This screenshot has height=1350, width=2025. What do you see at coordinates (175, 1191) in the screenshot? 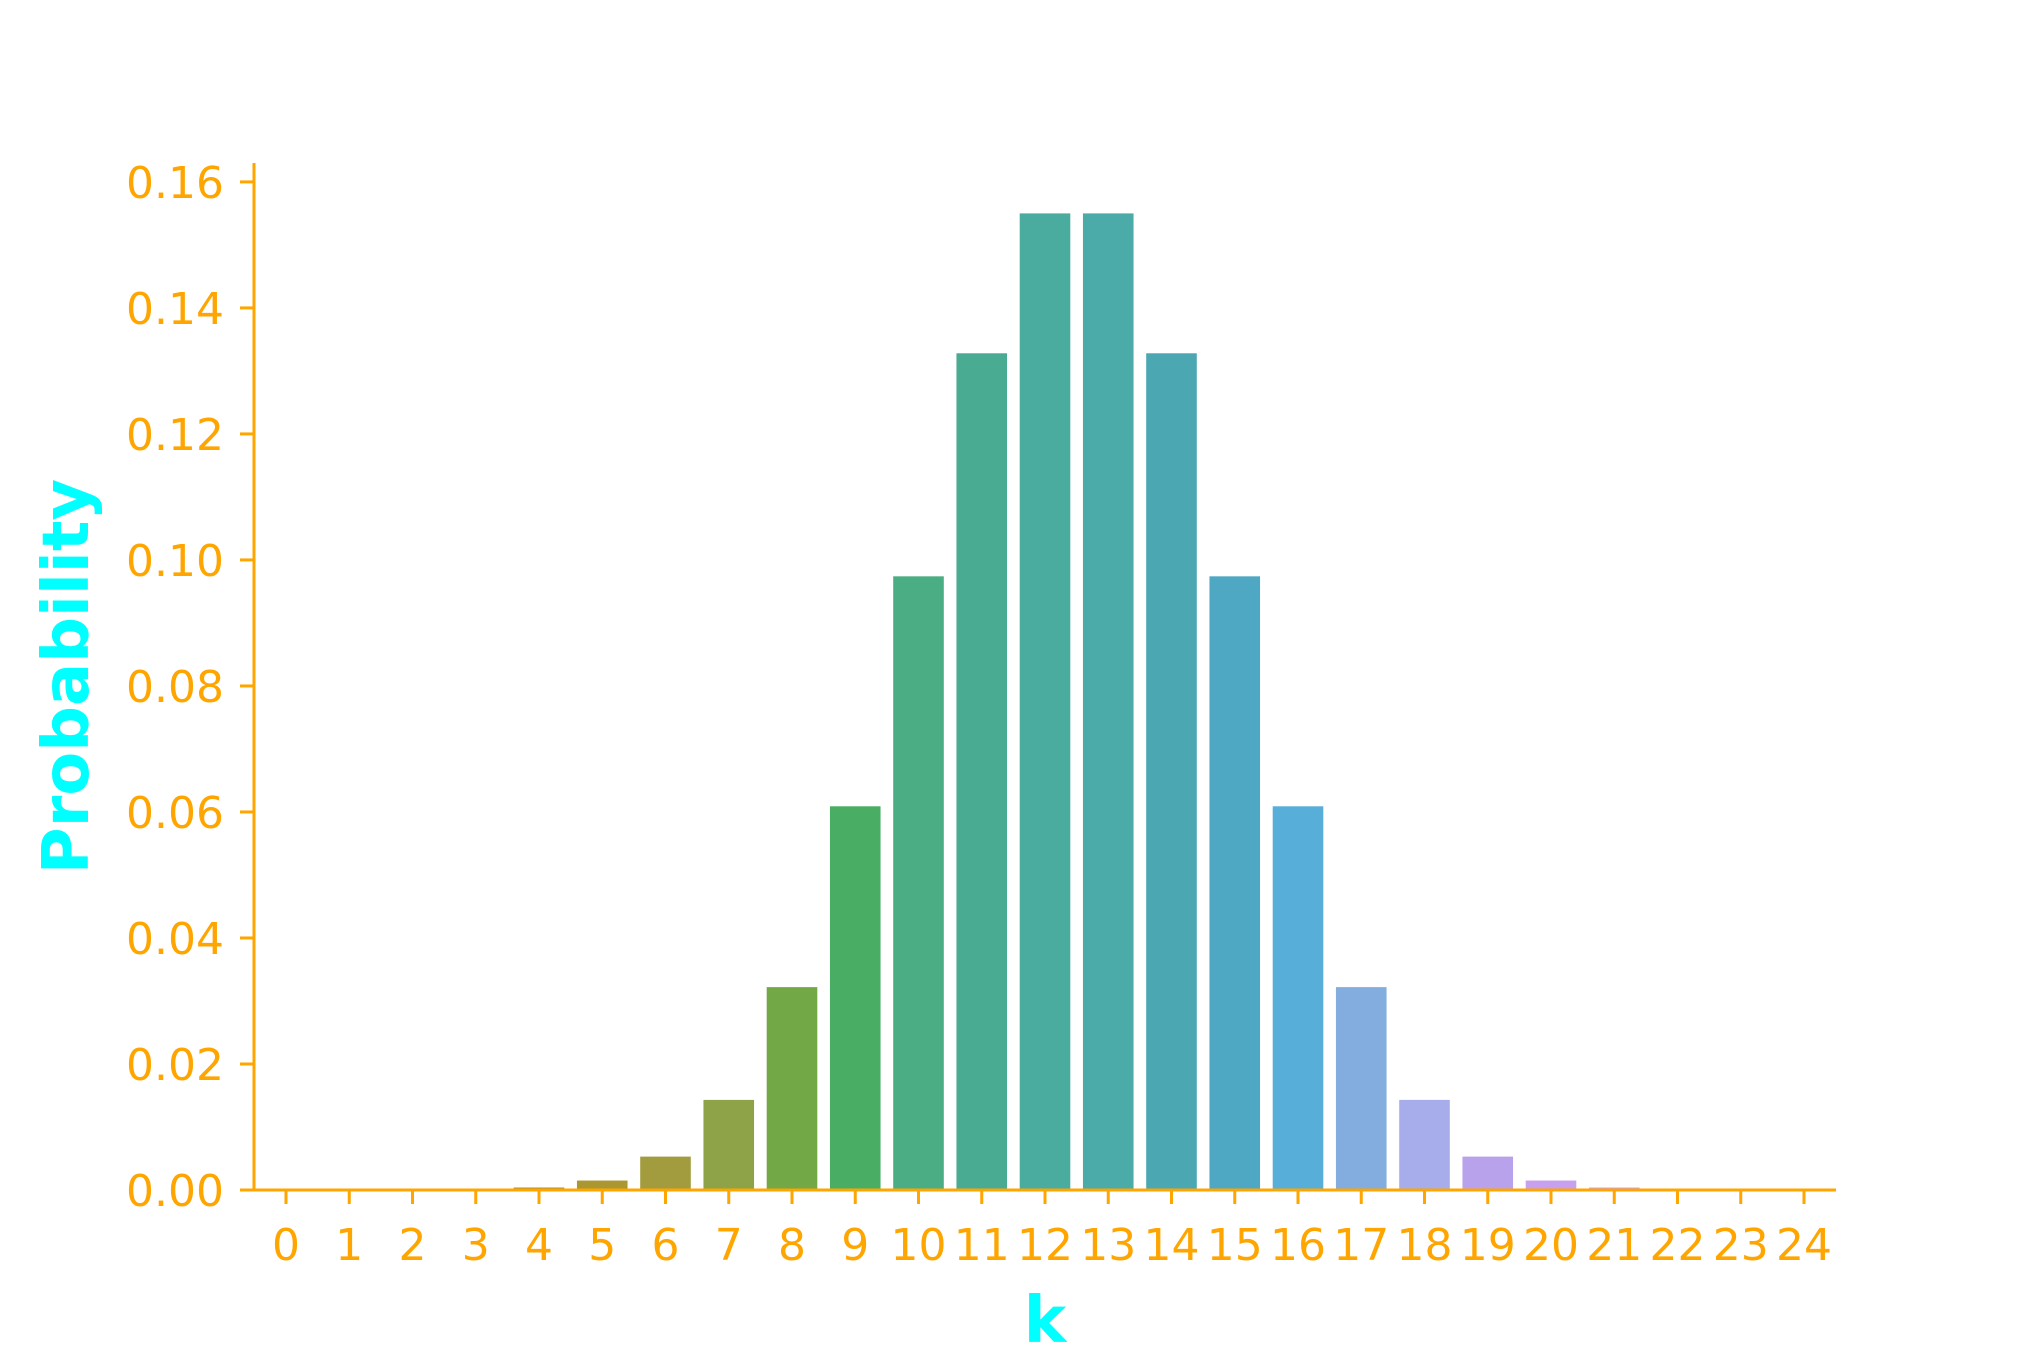
I see `y-tick-label: 0.00` at bounding box center [175, 1191].